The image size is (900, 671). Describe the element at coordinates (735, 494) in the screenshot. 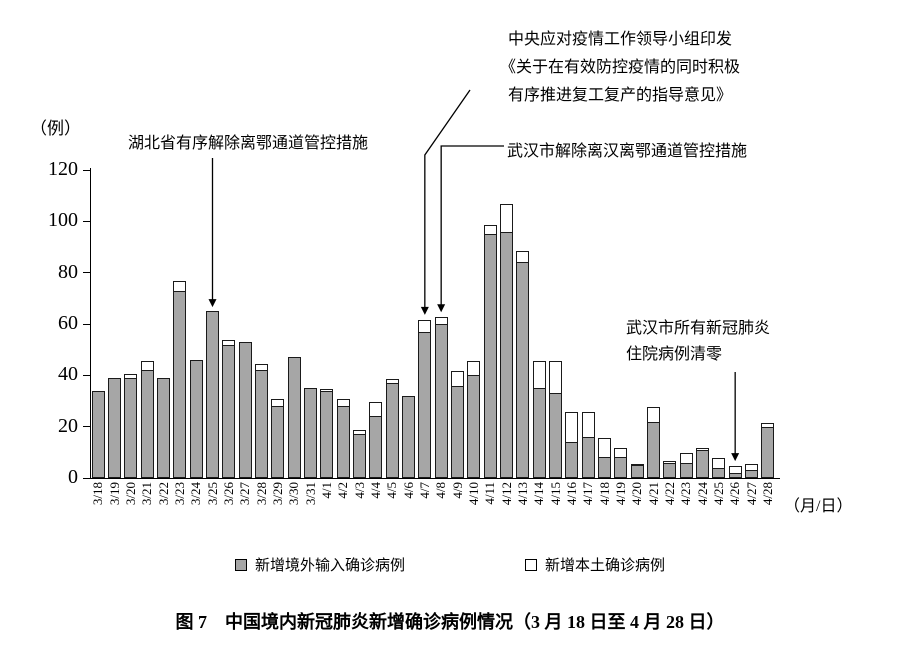

I see `x-tick-label: 4/26` at that location.